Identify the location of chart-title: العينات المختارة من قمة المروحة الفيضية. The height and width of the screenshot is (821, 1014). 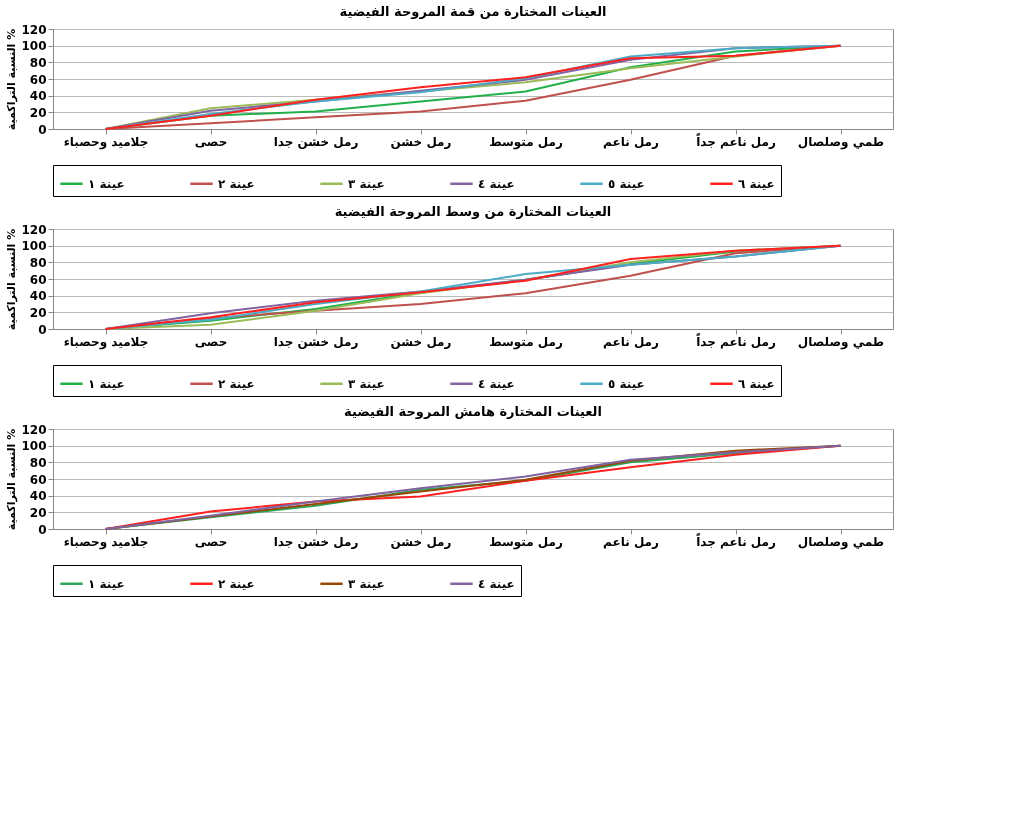
(473, 11).